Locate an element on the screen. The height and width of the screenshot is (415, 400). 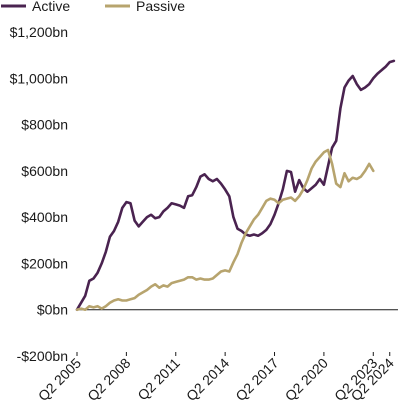
legend-label-passive: Passive is located at coordinates (160, 7).